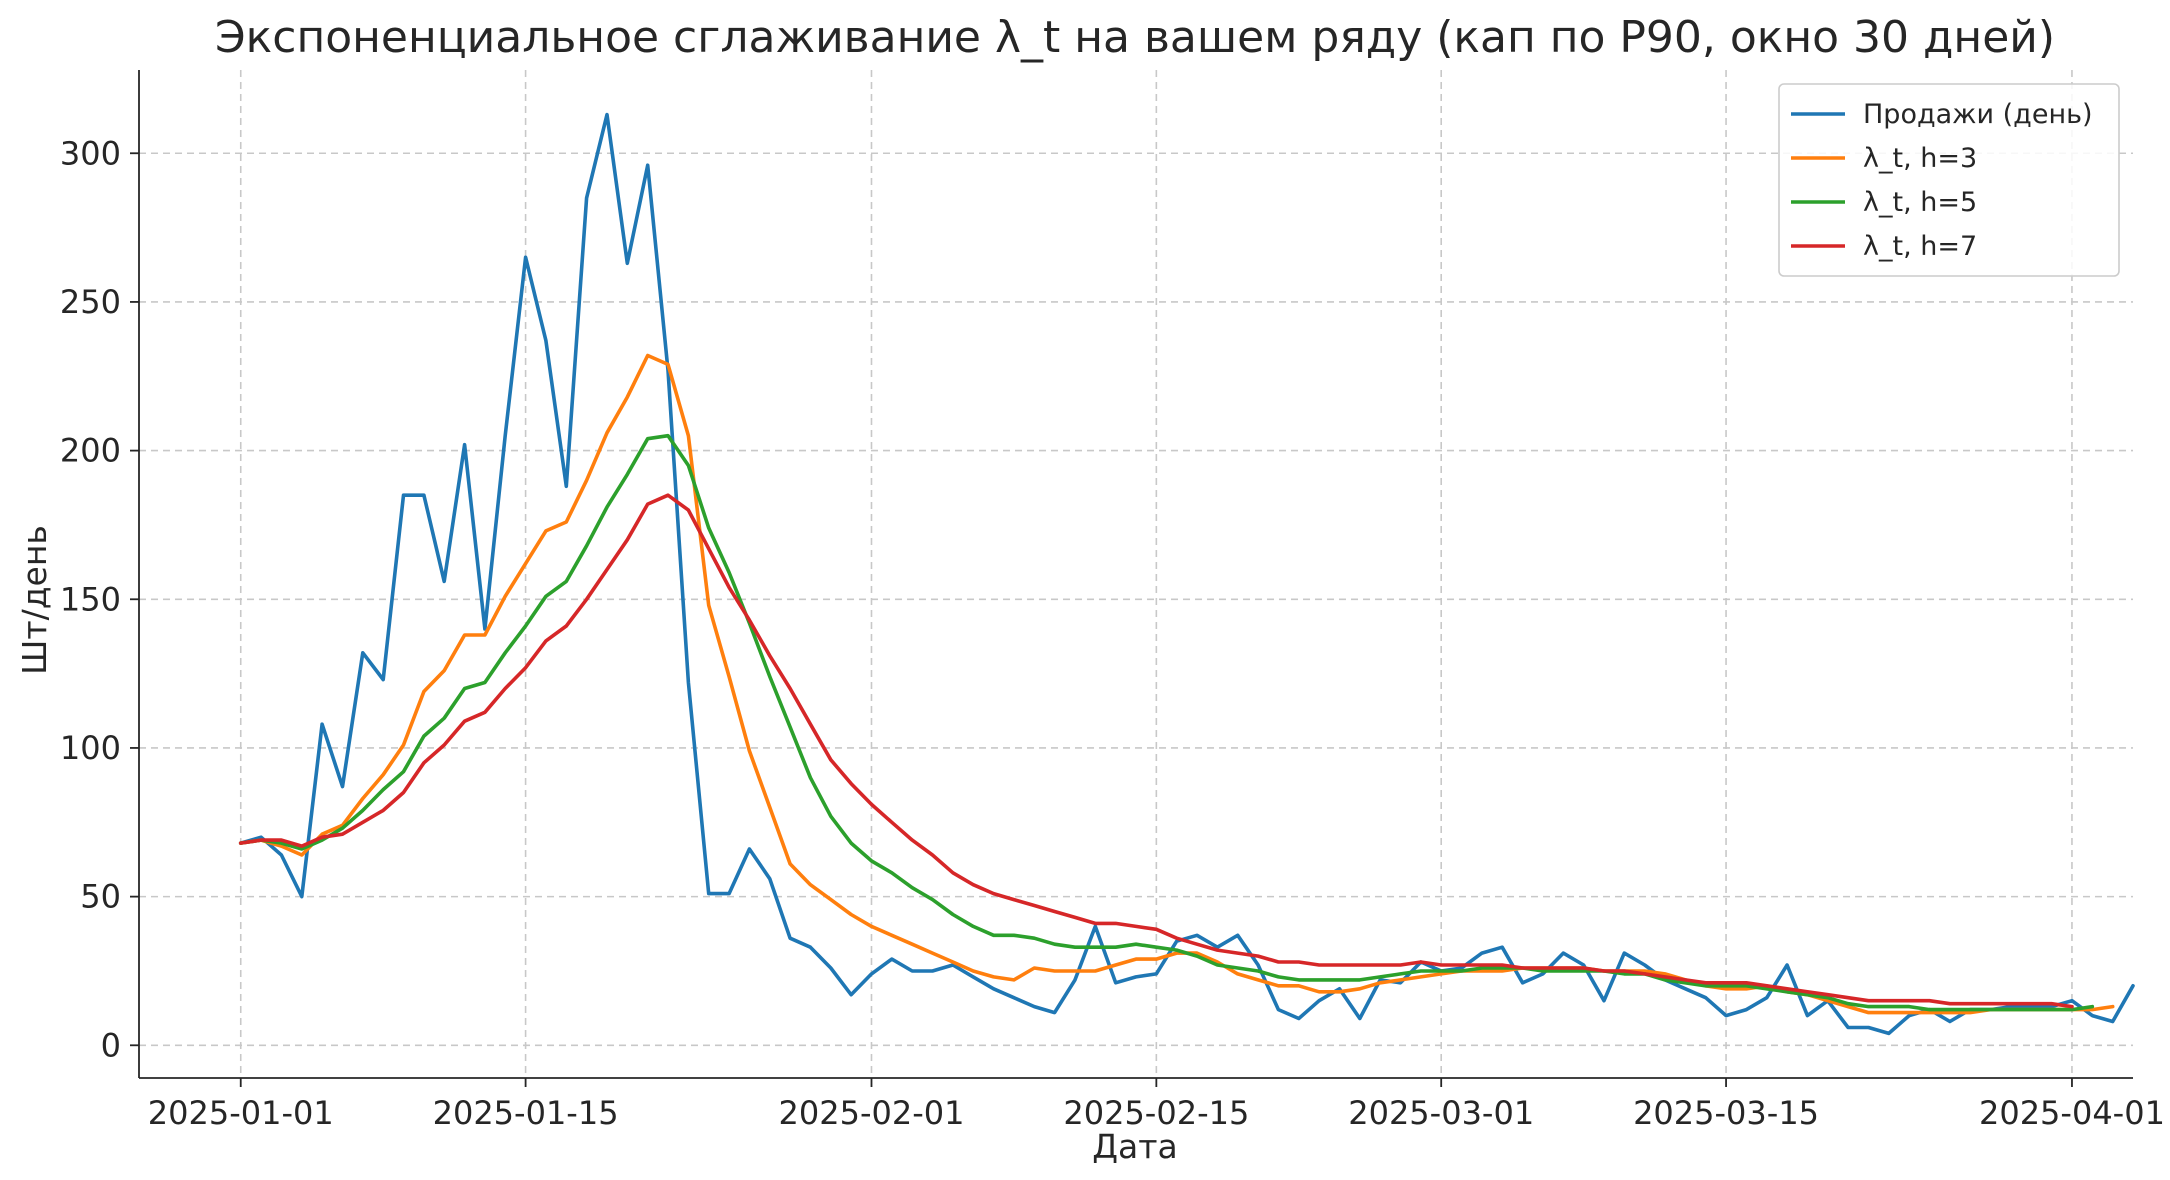 Image resolution: width=2170 pixels, height=1180 pixels. I want to click on y-axis-label: Шт/день, so click(34, 600).